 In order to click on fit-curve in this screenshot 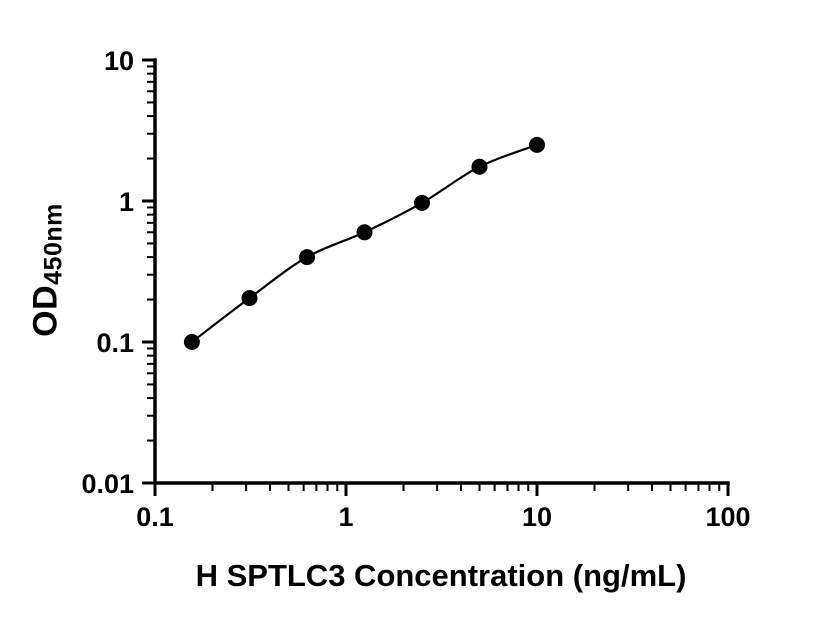, I will do `click(364, 243)`.